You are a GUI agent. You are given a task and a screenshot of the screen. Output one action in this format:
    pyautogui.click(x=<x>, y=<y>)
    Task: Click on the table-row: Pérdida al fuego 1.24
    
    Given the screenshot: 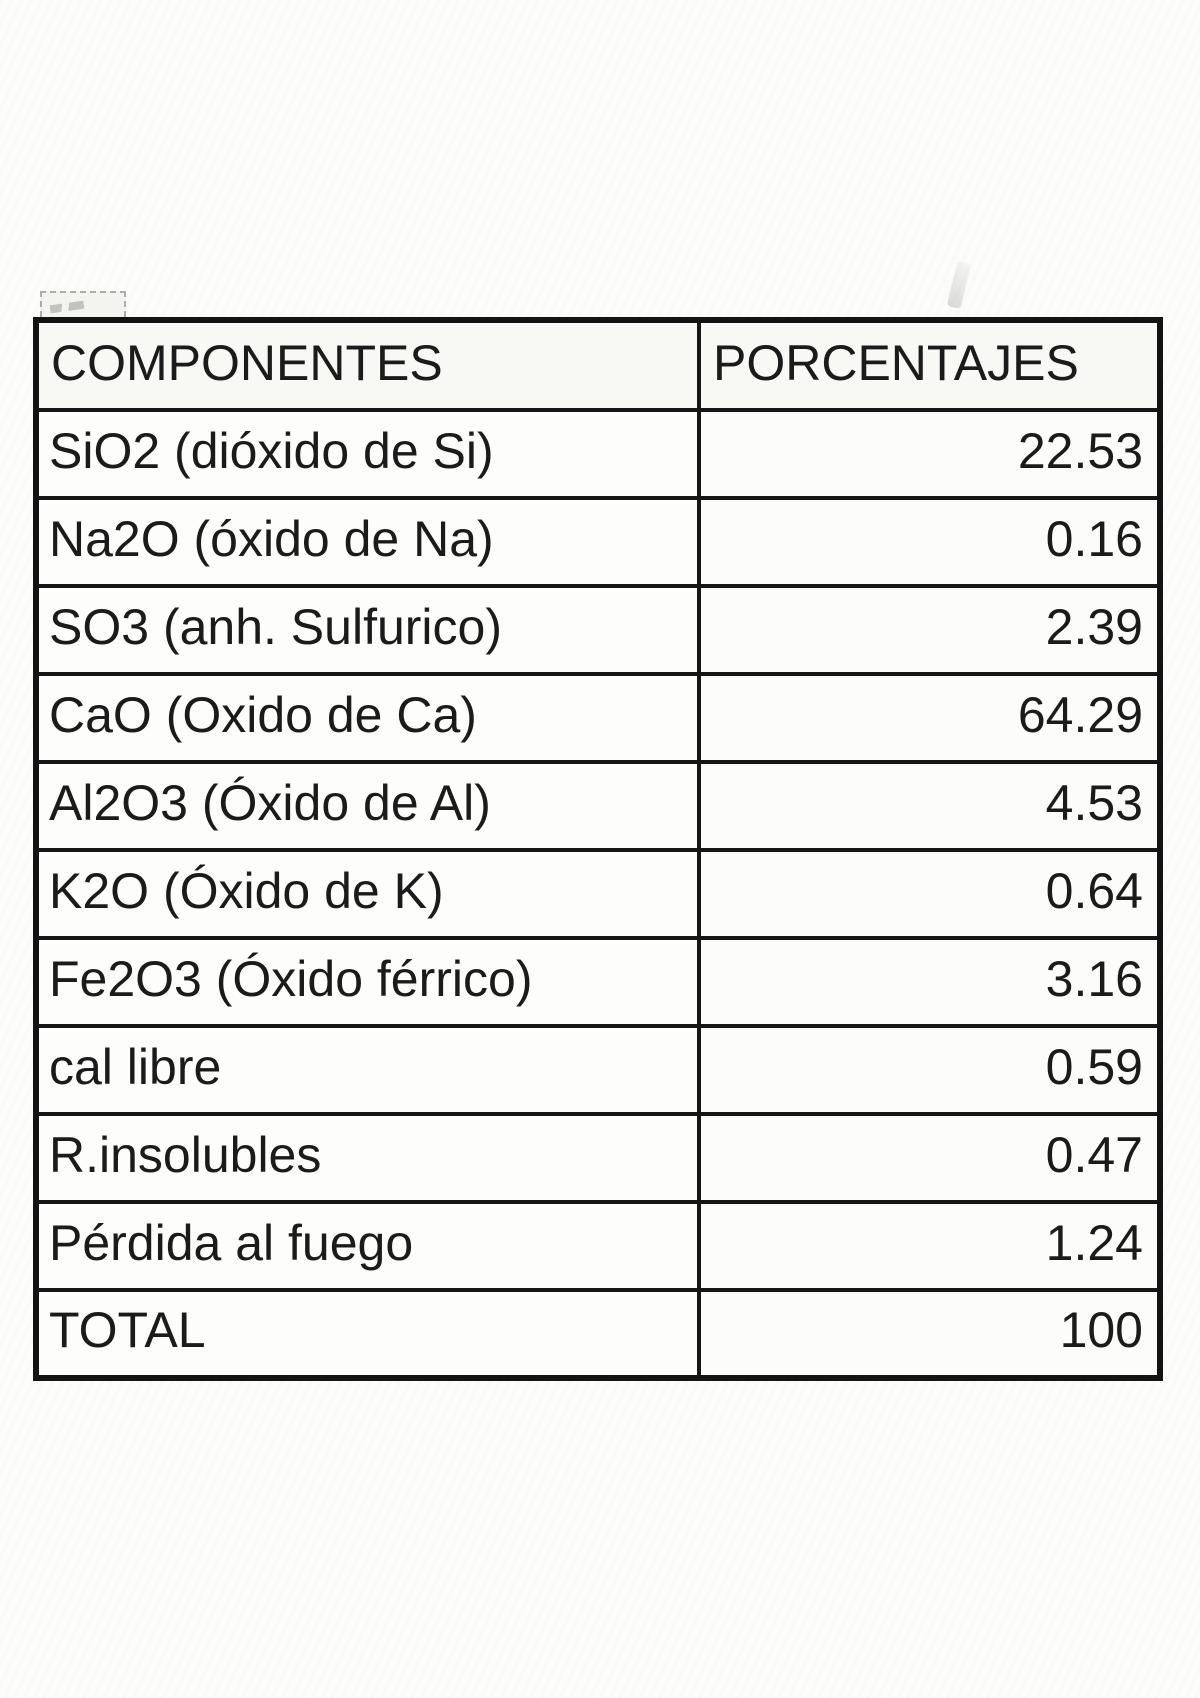 What is the action you would take?
    pyautogui.click(x=598, y=1246)
    